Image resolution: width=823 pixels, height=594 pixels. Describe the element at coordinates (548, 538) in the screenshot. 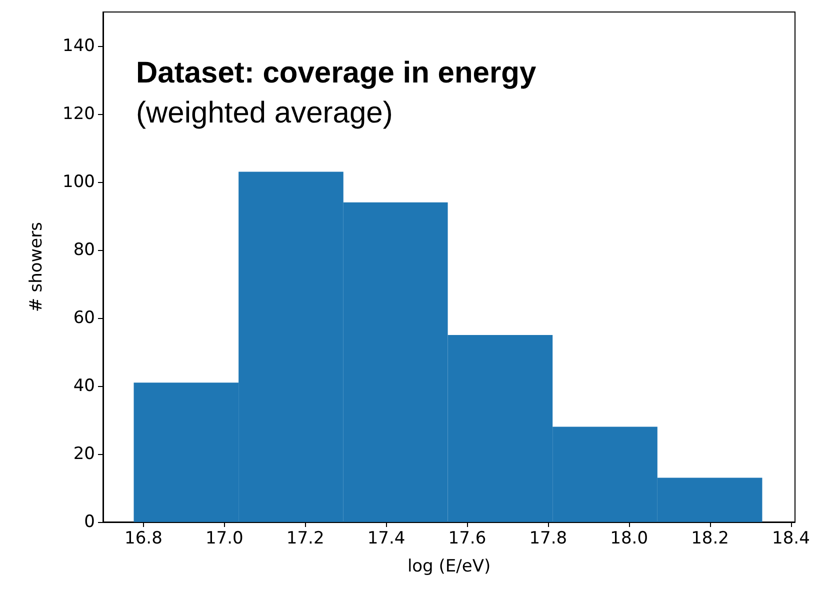

I see `x-tick-label: 17.8` at that location.